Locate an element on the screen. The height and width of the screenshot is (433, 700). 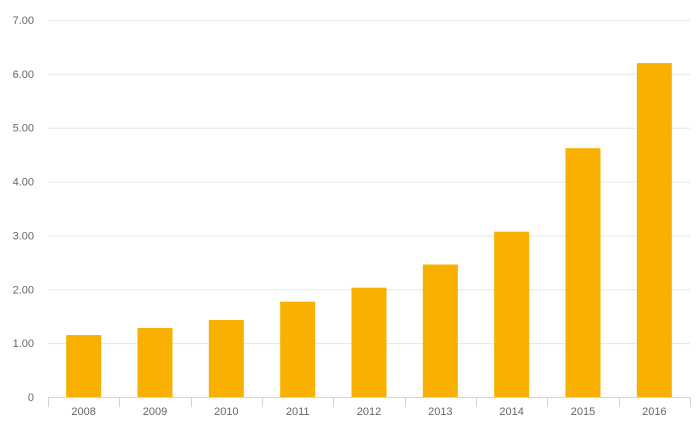
y-tick-label: 6.00 is located at coordinates (23, 75).